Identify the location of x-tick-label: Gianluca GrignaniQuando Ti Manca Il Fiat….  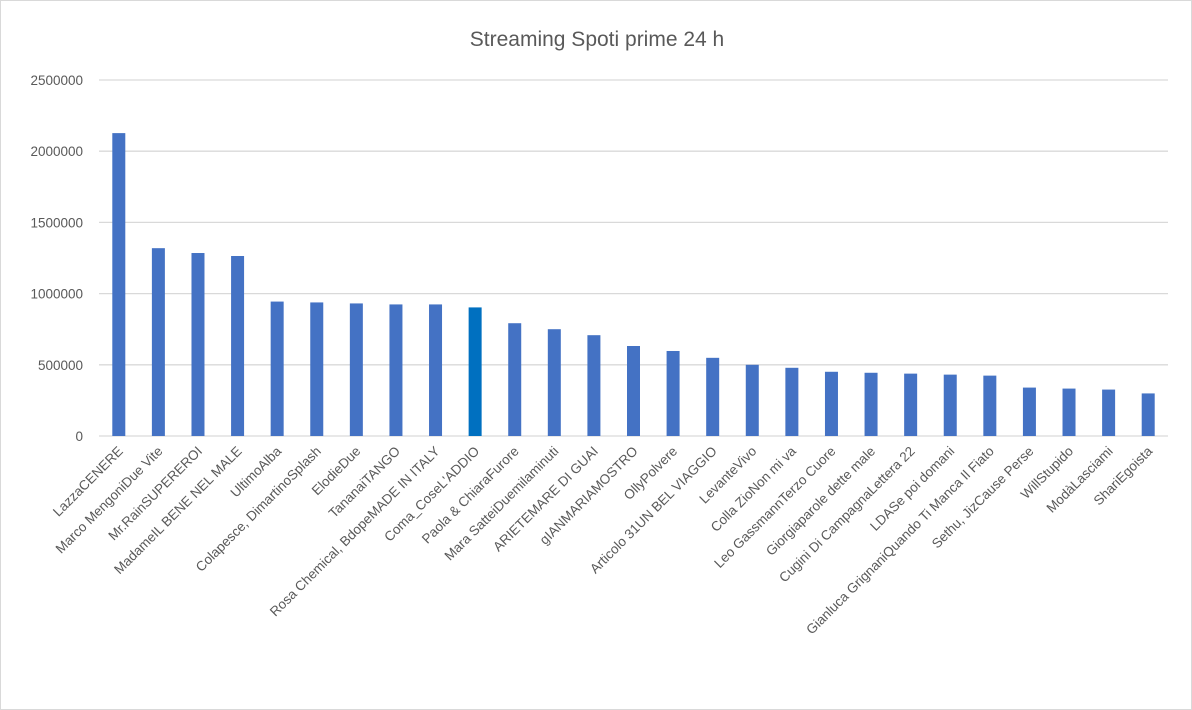
(900, 541).